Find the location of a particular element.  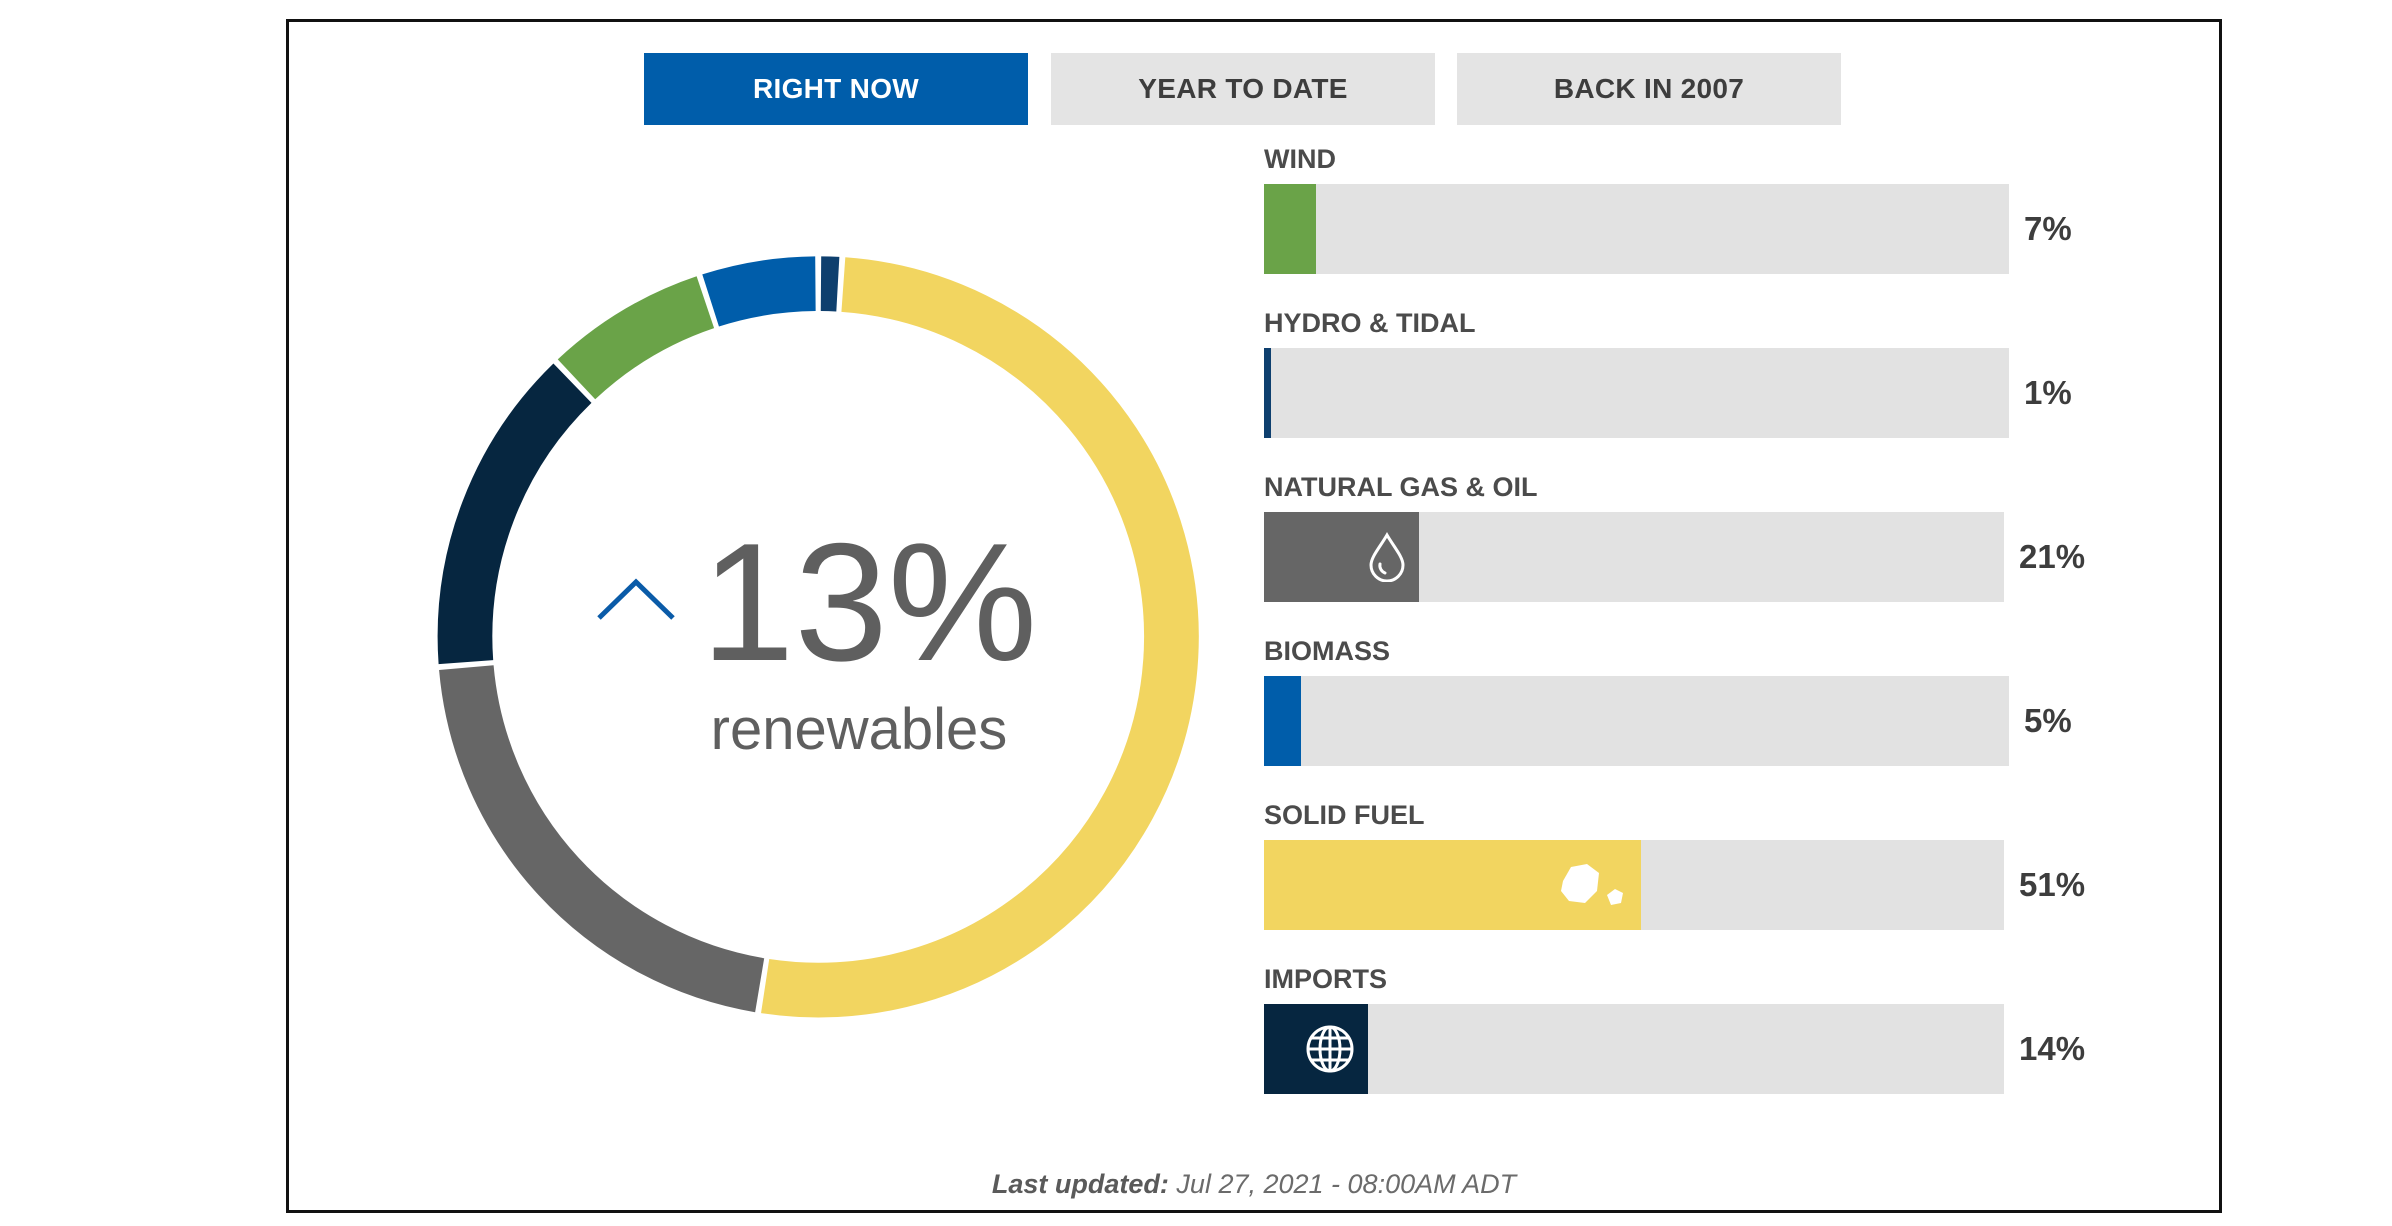

tab-right-now: RIGHT NOW is located at coordinates (836, 89).